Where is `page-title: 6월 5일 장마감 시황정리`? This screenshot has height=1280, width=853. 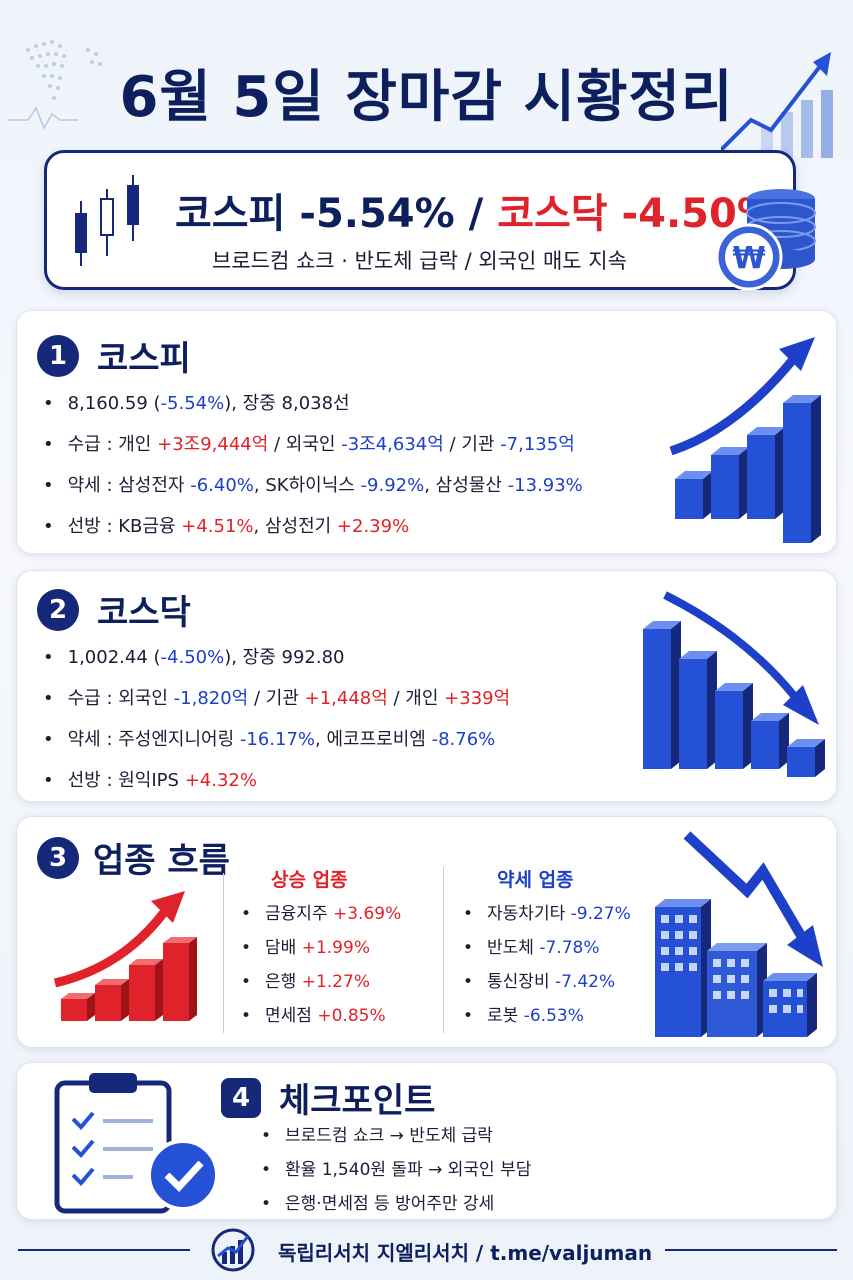 page-title: 6월 5일 장마감 시황정리 is located at coordinates (426, 97).